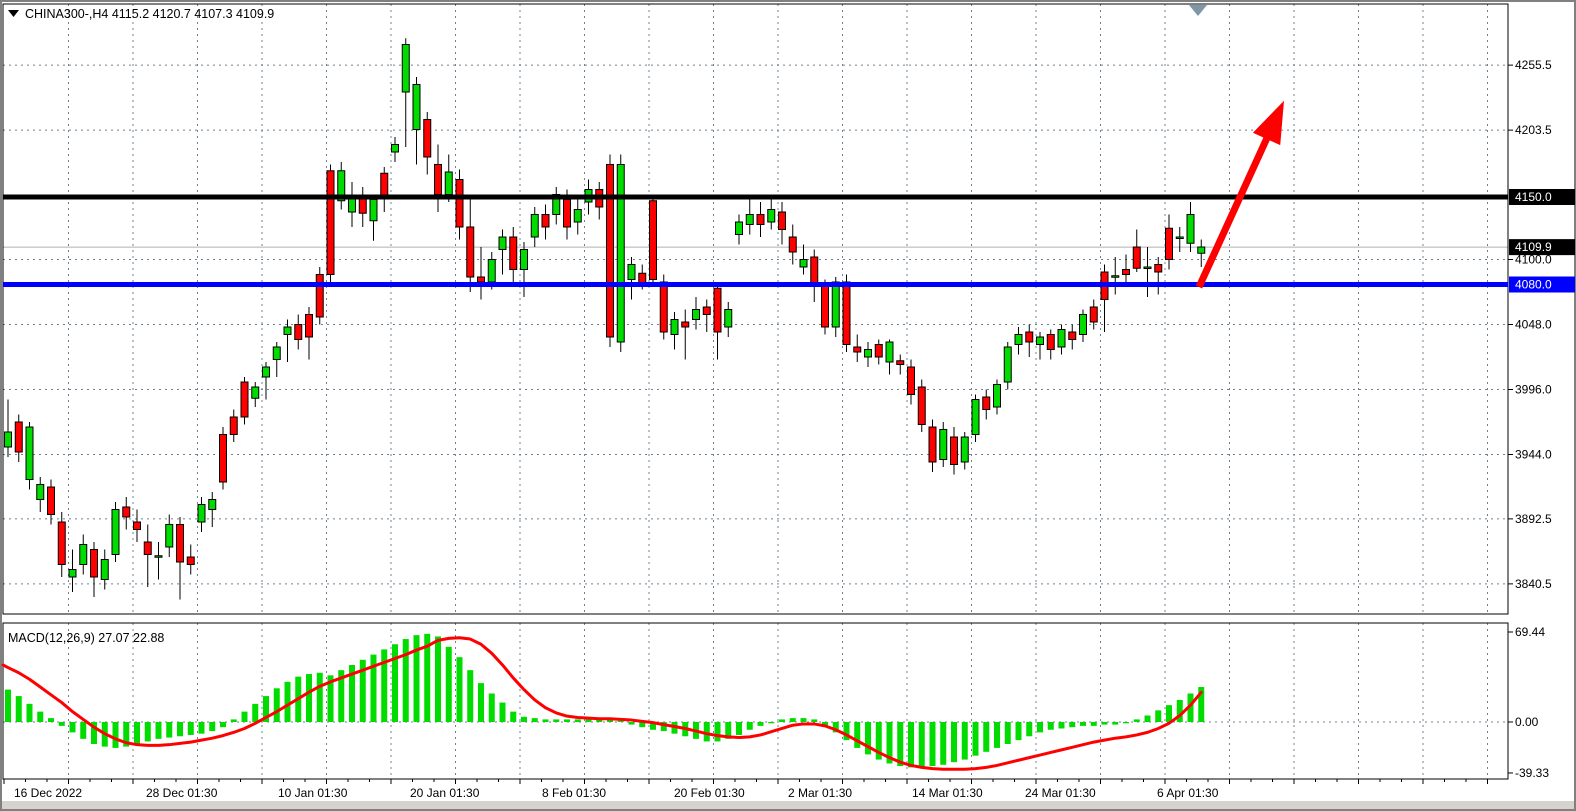 Image resolution: width=1576 pixels, height=811 pixels. Describe the element at coordinates (1234, 210) in the screenshot. I see `trend-arrow-shaft` at that location.